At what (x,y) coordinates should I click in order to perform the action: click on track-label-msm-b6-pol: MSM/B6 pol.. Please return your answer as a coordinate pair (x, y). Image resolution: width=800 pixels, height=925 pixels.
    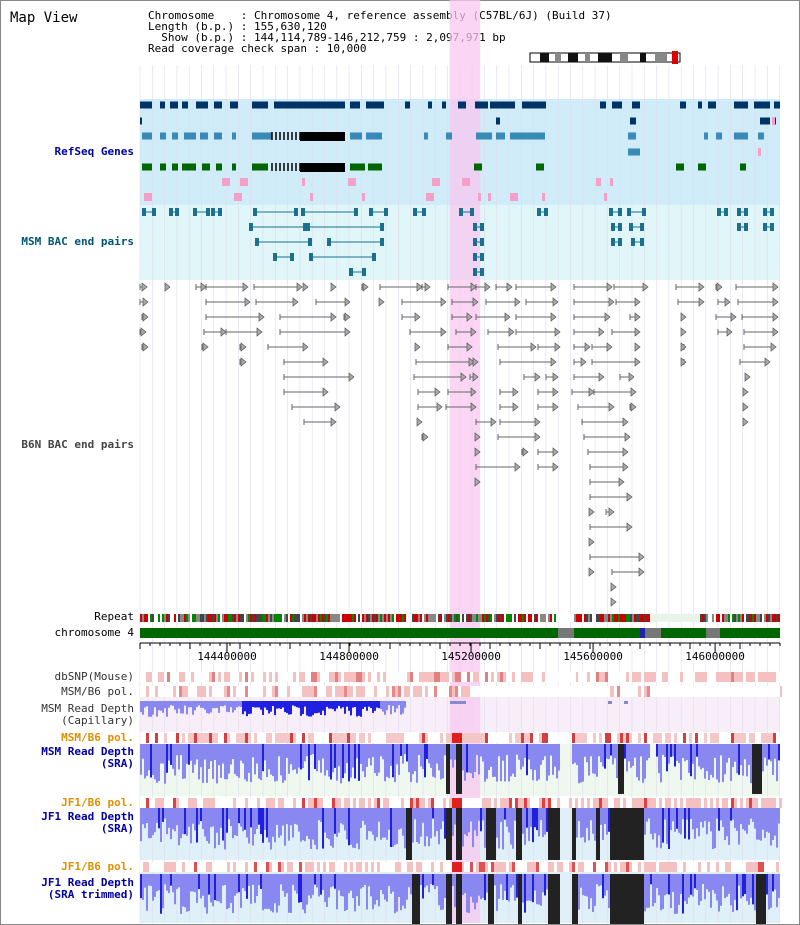
    Looking at the image, I should click on (97, 691).